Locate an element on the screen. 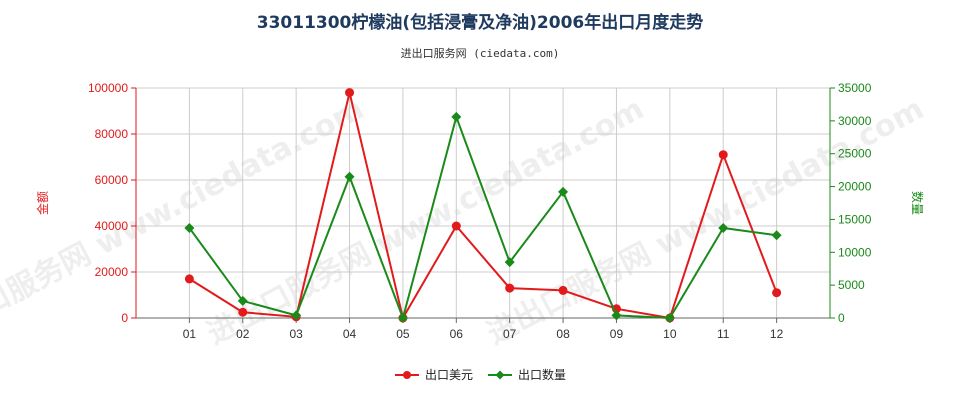  left-tick-label: 0 is located at coordinates (124, 318).